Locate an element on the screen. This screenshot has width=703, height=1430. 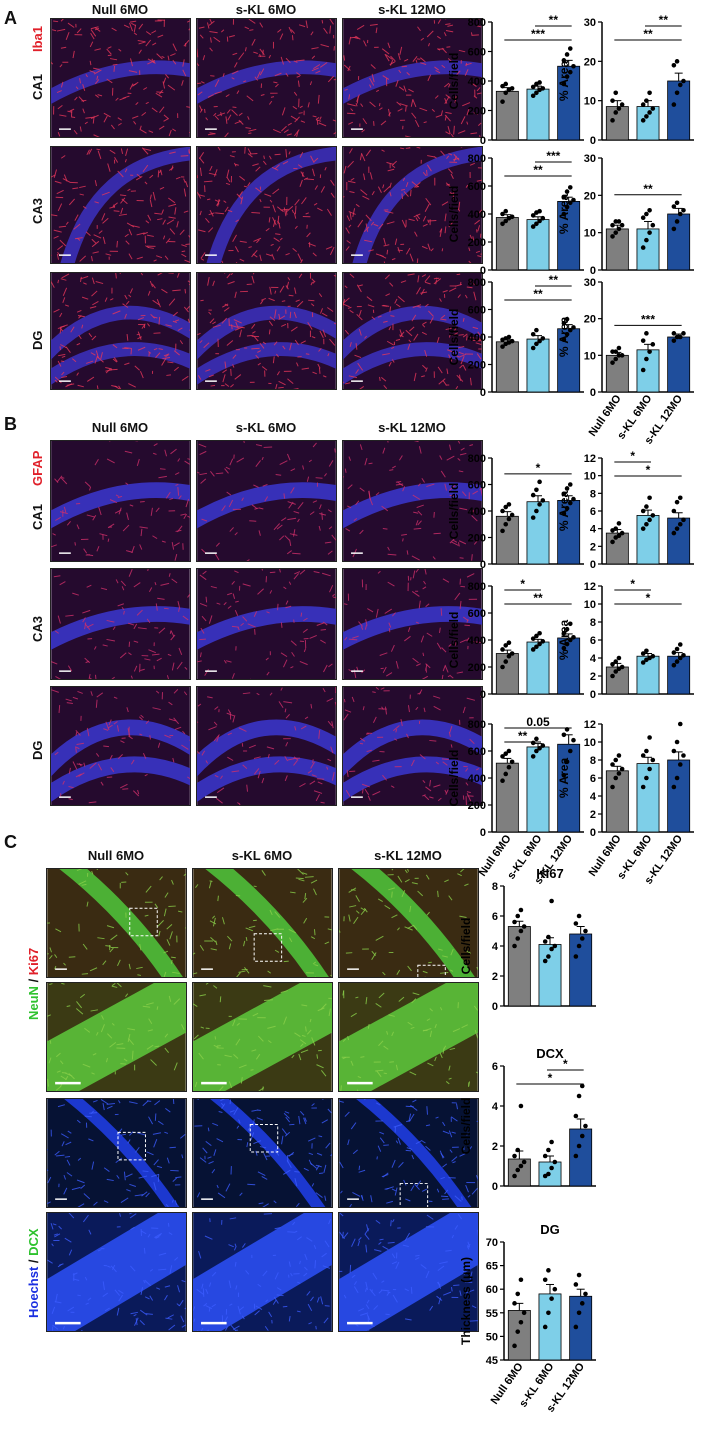
chart-title: DCX is located at coordinates (550, 1053).